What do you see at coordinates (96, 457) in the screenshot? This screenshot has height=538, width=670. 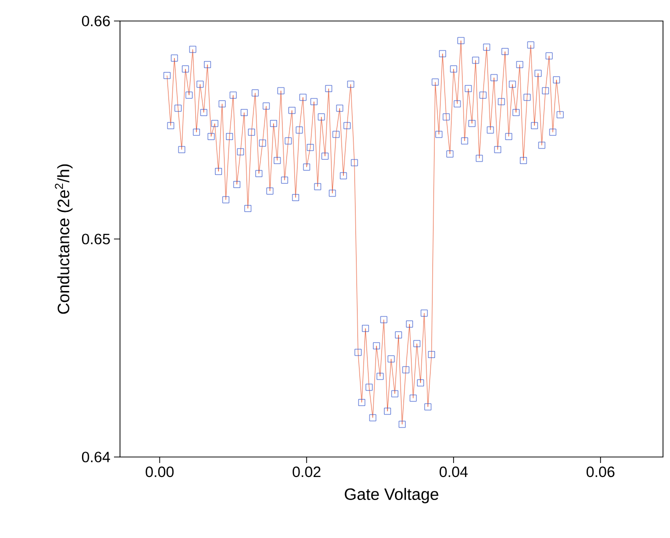 I see `y-tick-label: 0.64` at bounding box center [96, 457].